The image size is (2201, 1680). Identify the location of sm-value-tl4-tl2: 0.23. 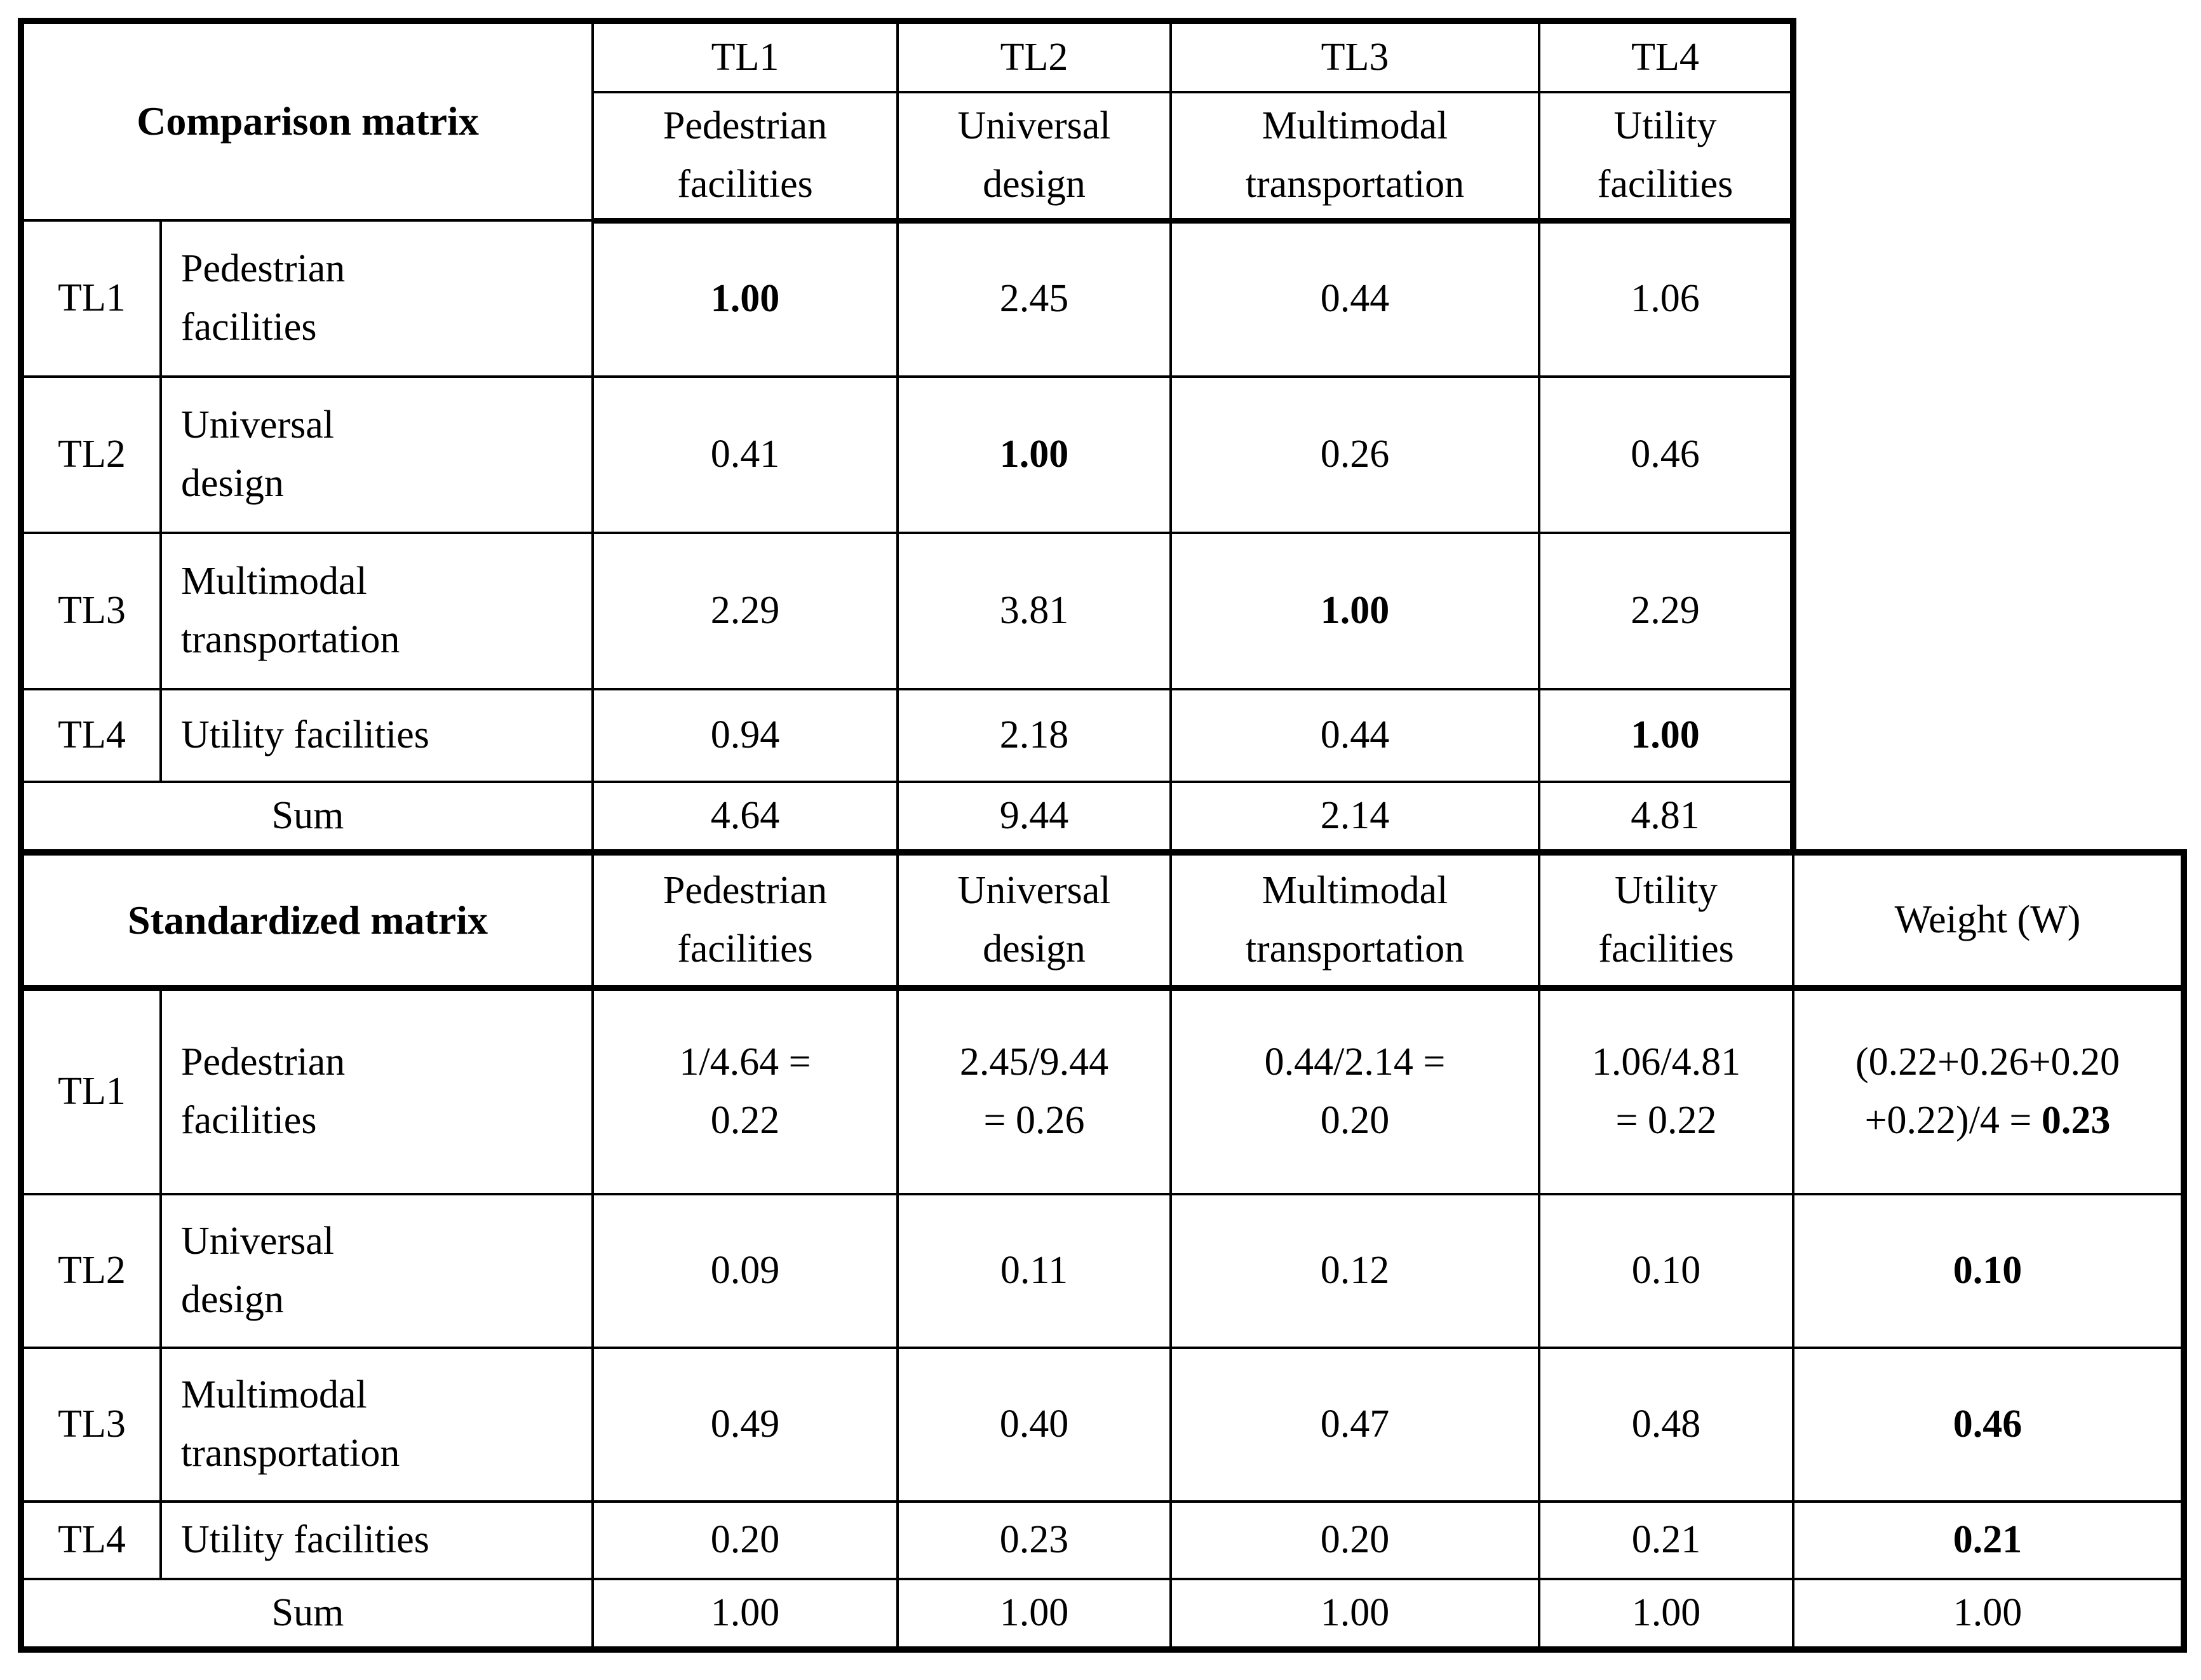
(1034, 1540).